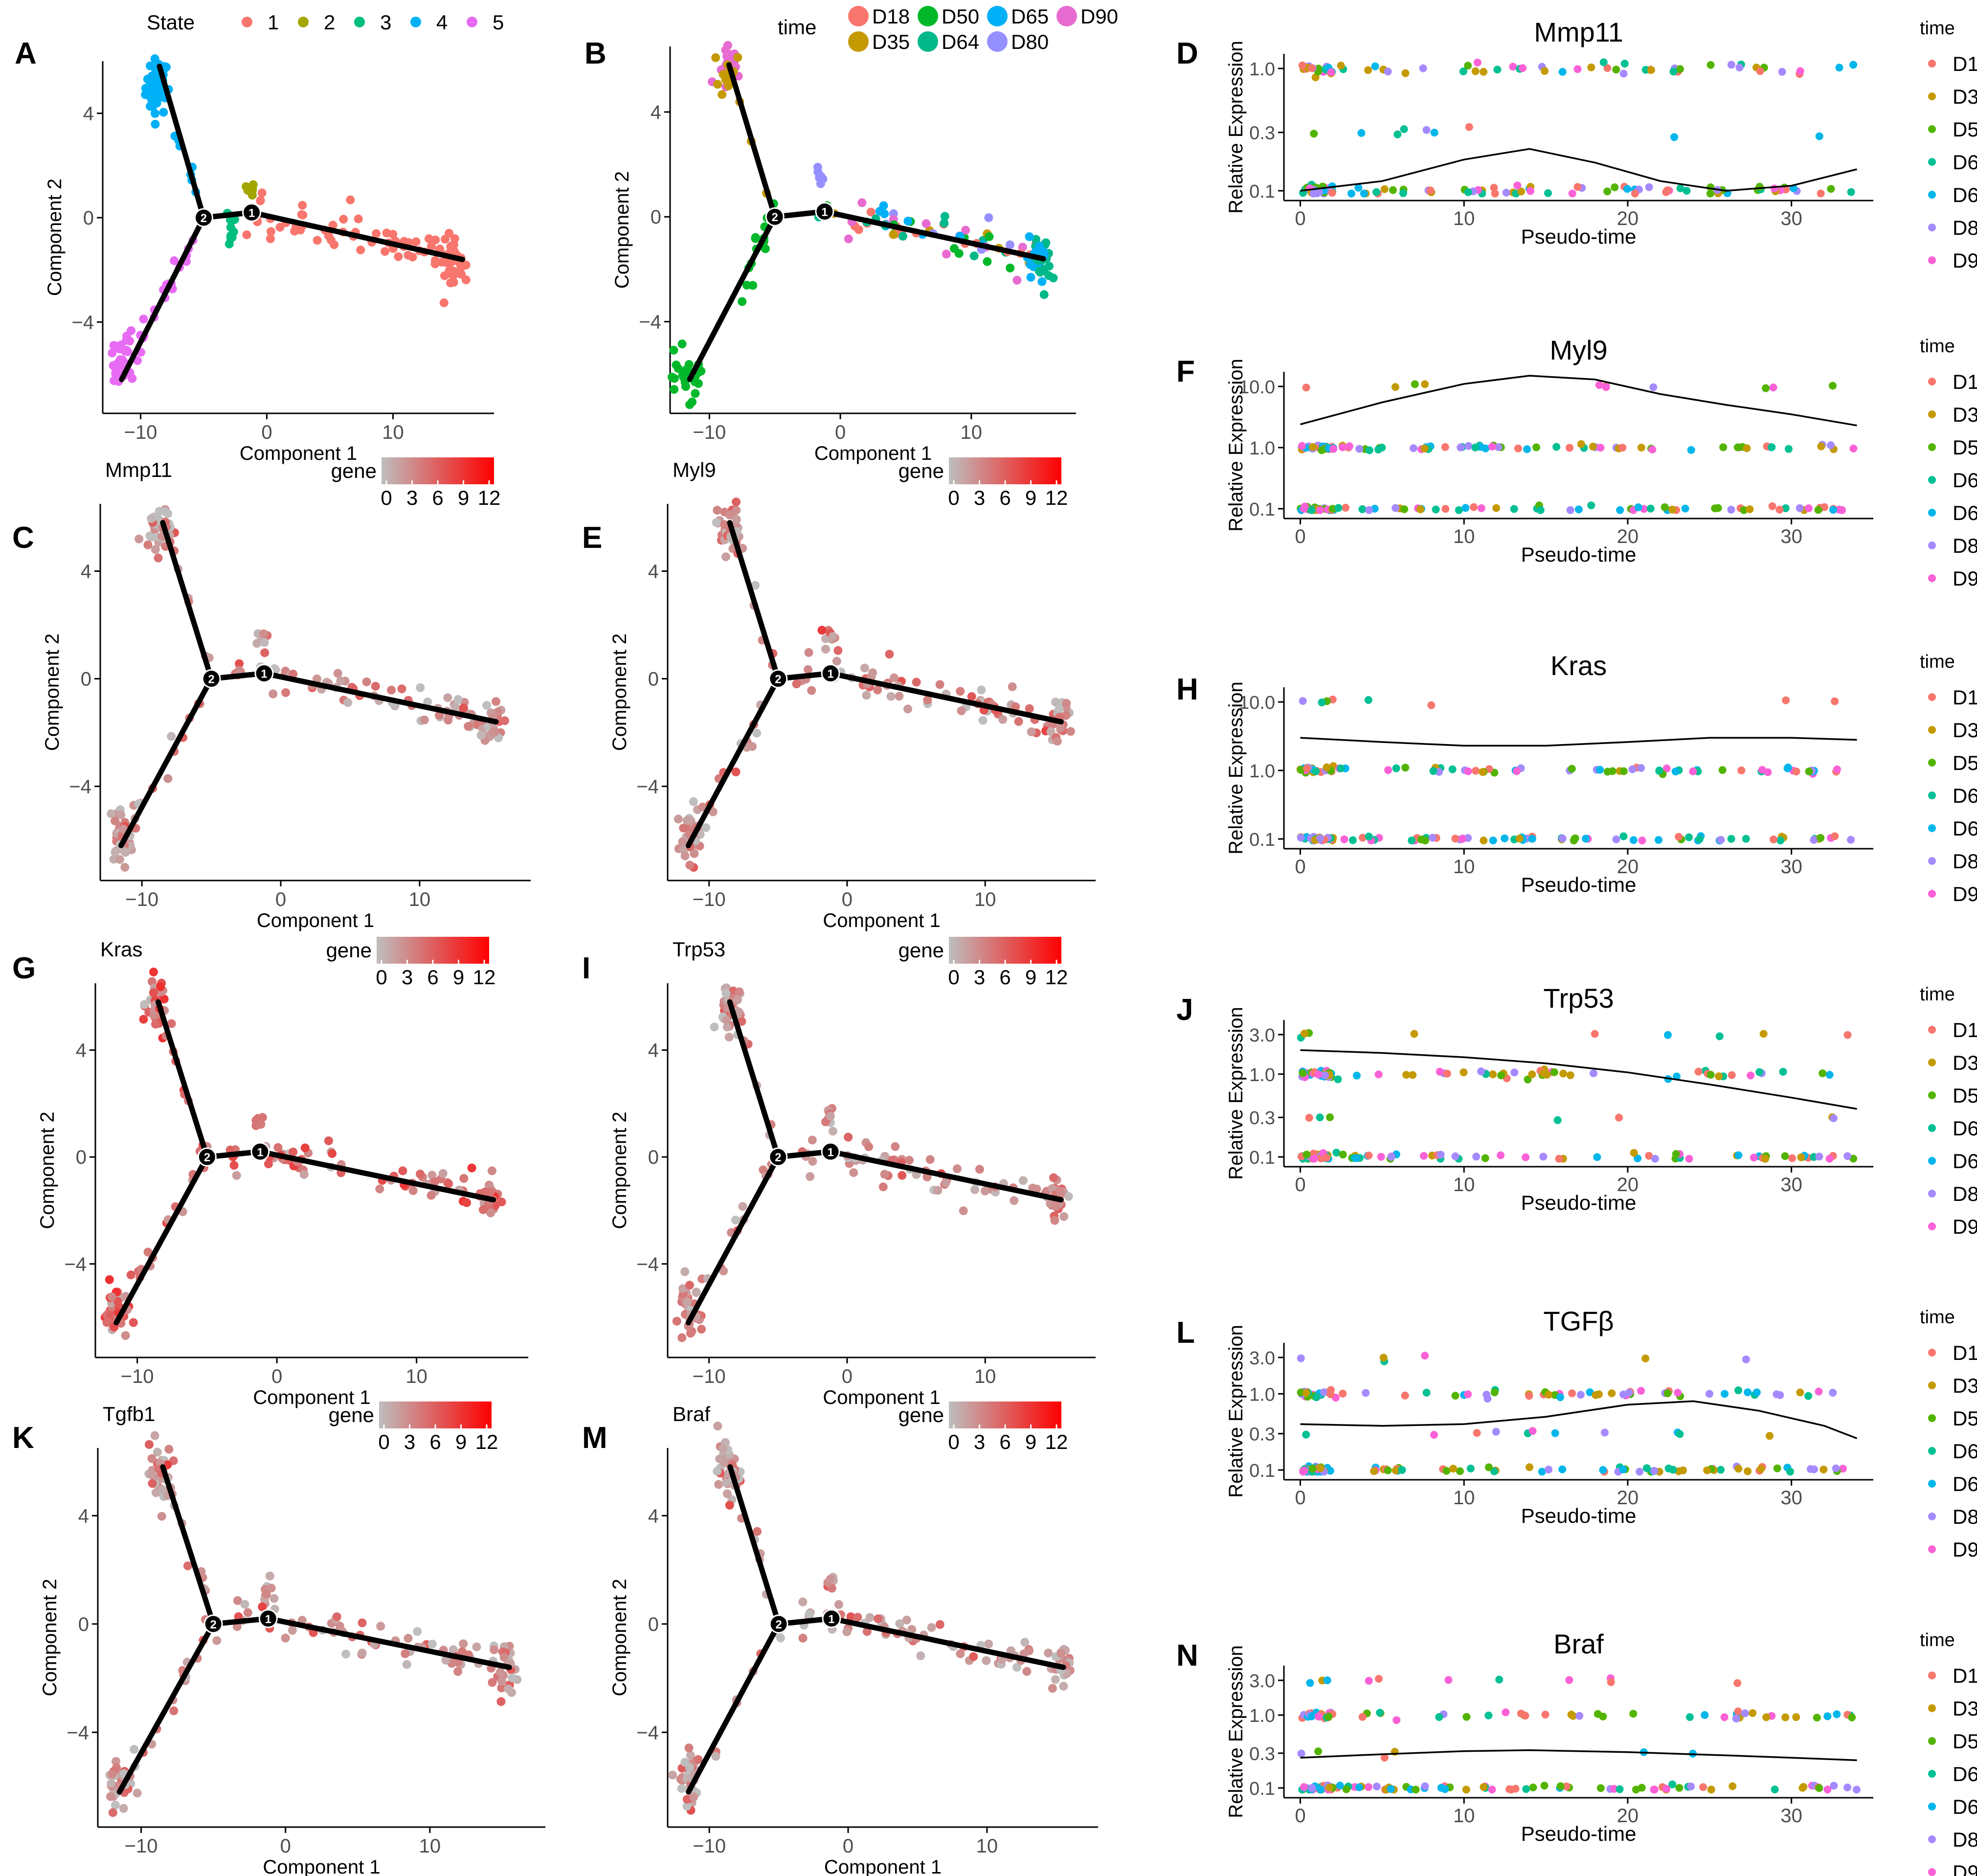  What do you see at coordinates (595, 54) in the screenshot?
I see `panel-label-B: B` at bounding box center [595, 54].